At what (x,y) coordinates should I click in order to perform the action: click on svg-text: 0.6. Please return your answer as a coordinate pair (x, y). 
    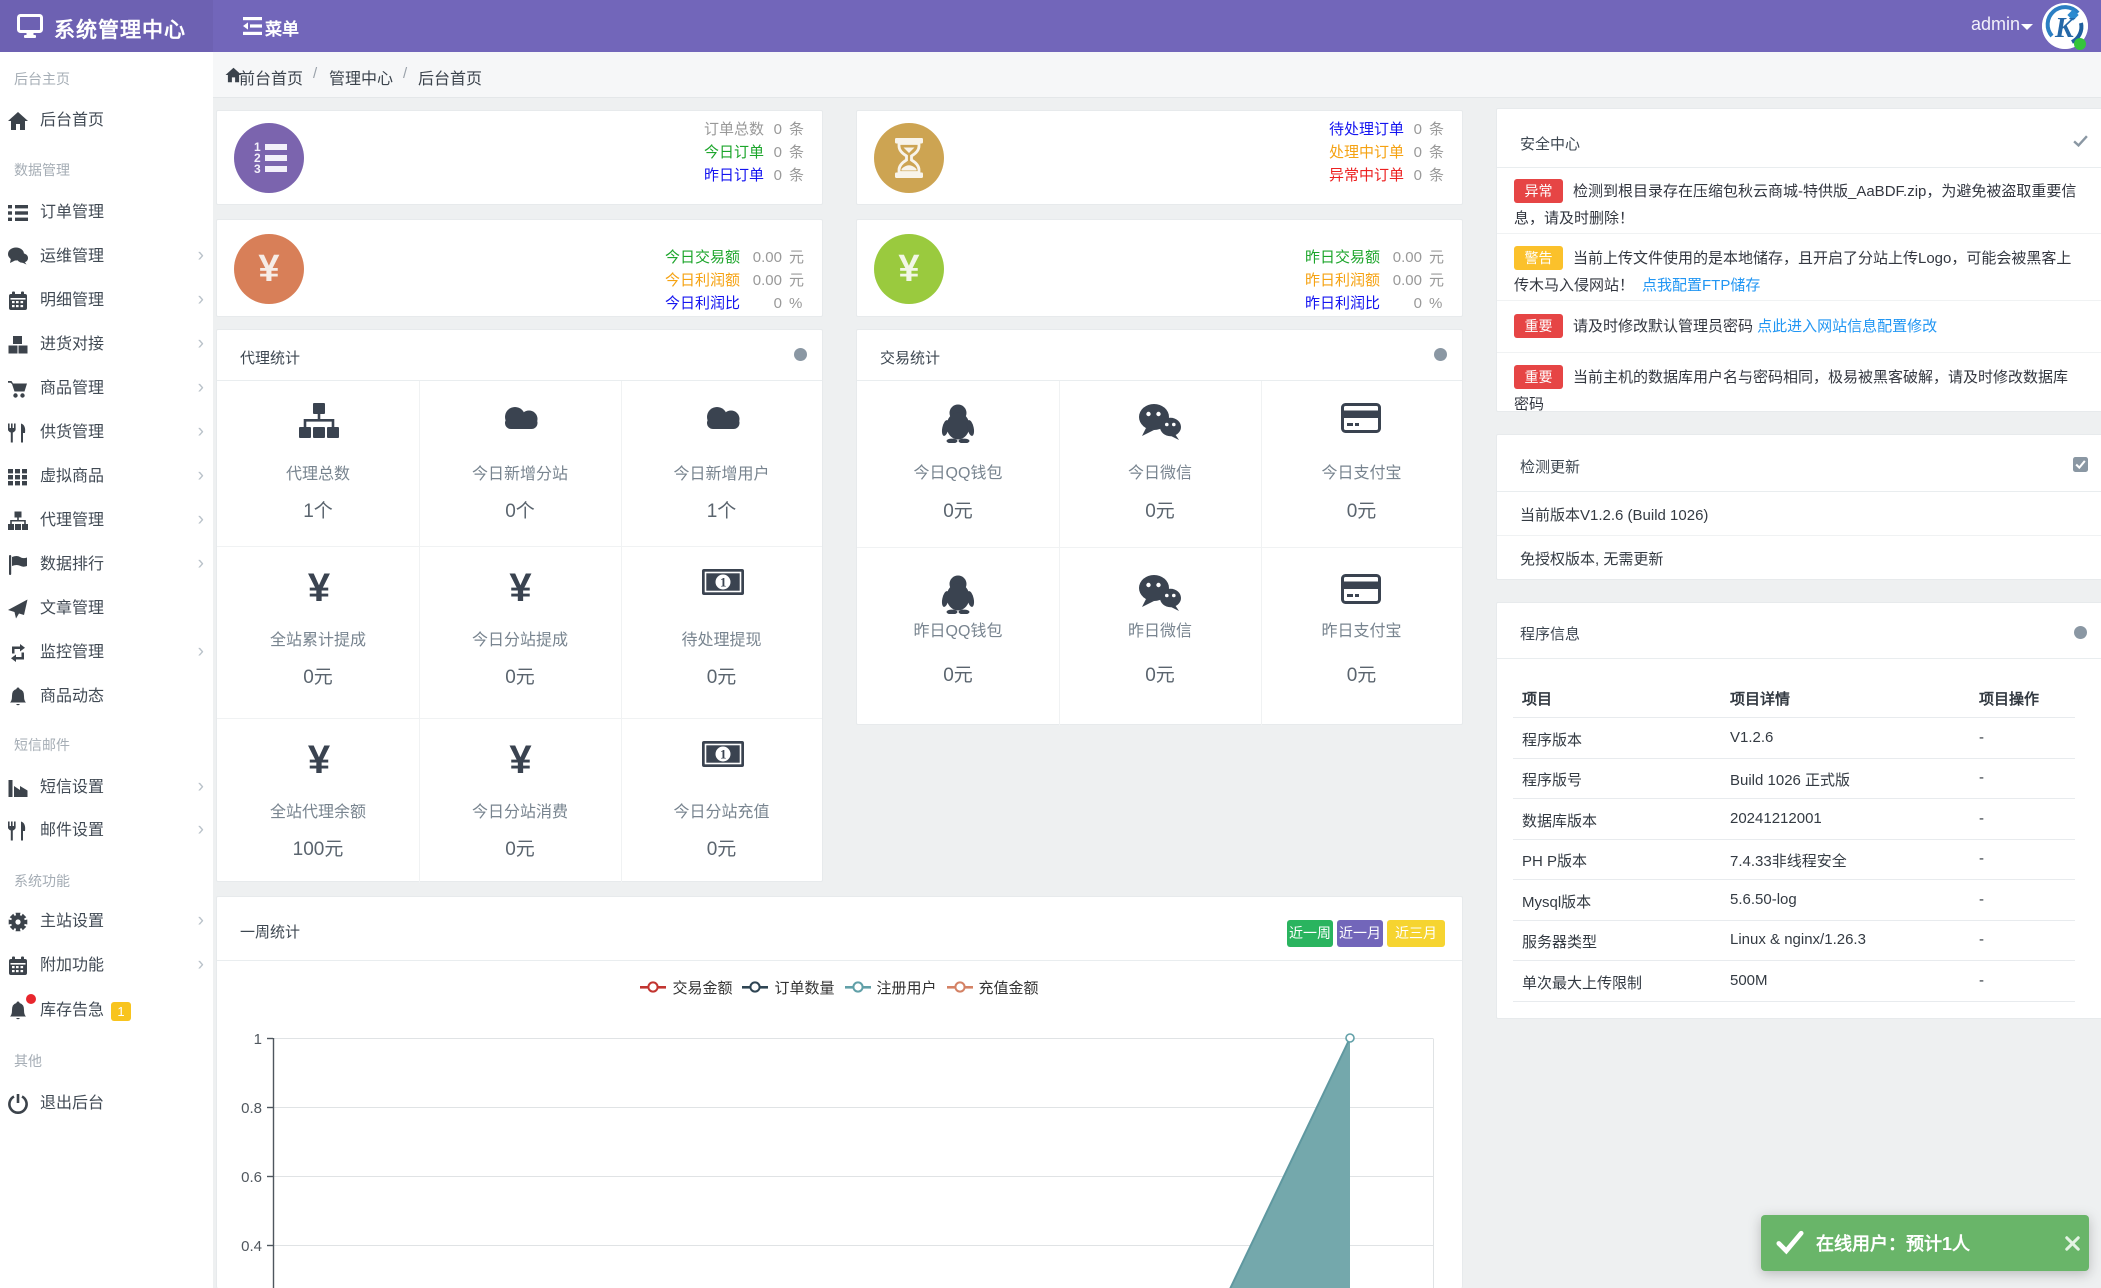
    Looking at the image, I should click on (251, 1177).